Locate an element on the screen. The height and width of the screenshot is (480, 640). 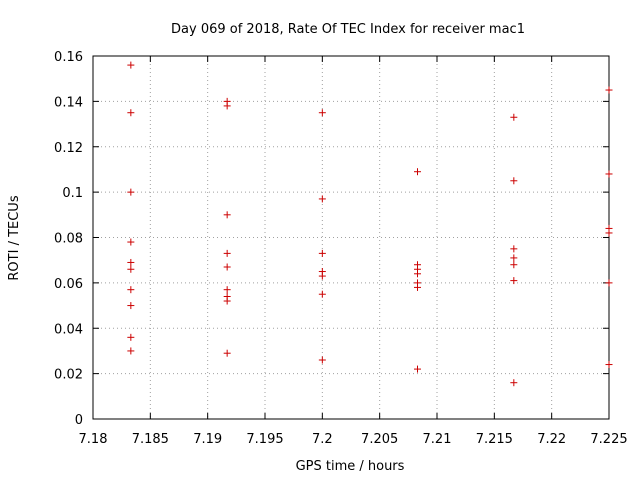
x-tick-label: 7.215 is located at coordinates (494, 439).